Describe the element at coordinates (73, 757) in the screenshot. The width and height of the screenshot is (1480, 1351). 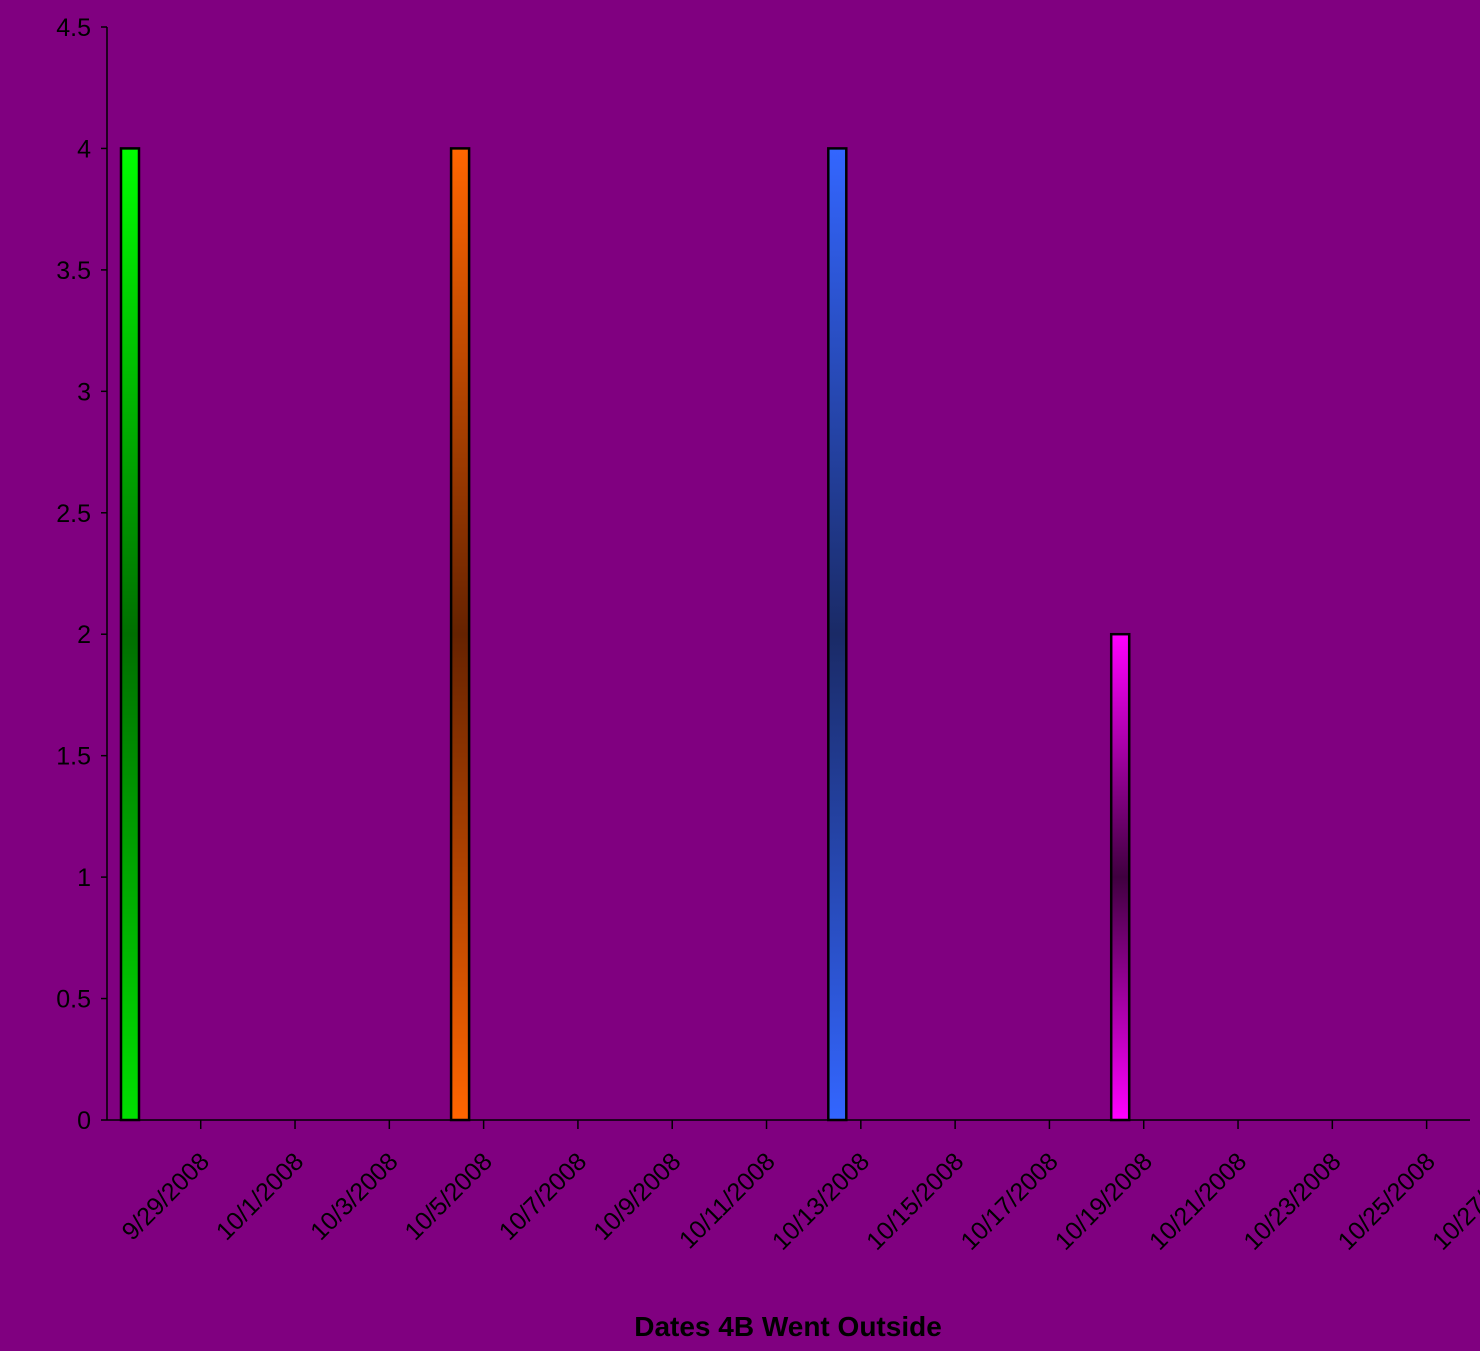
I see `y-tick-label: 1.5` at that location.